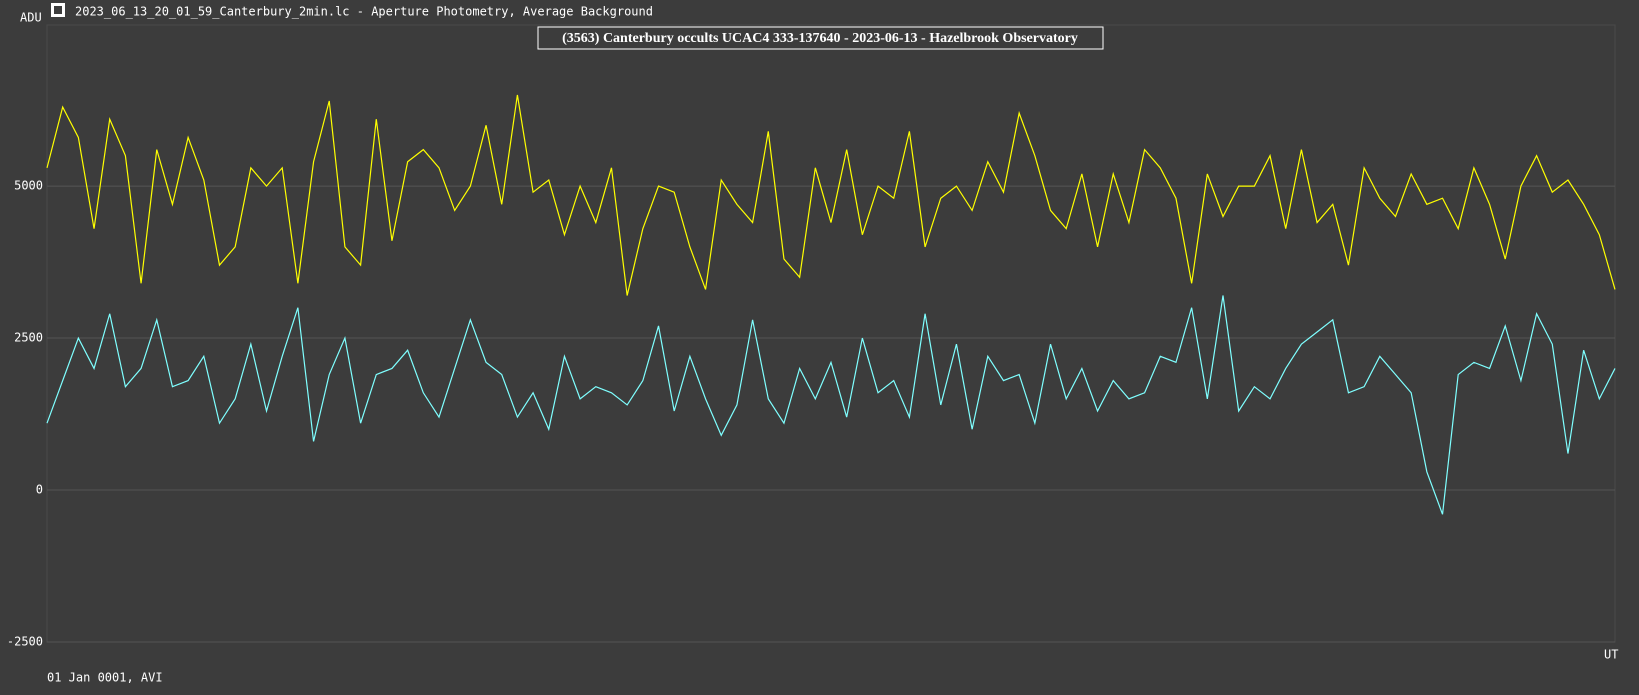 Image resolution: width=1639 pixels, height=695 pixels. Describe the element at coordinates (28, 186) in the screenshot. I see `y-tick-label: 5000` at that location.